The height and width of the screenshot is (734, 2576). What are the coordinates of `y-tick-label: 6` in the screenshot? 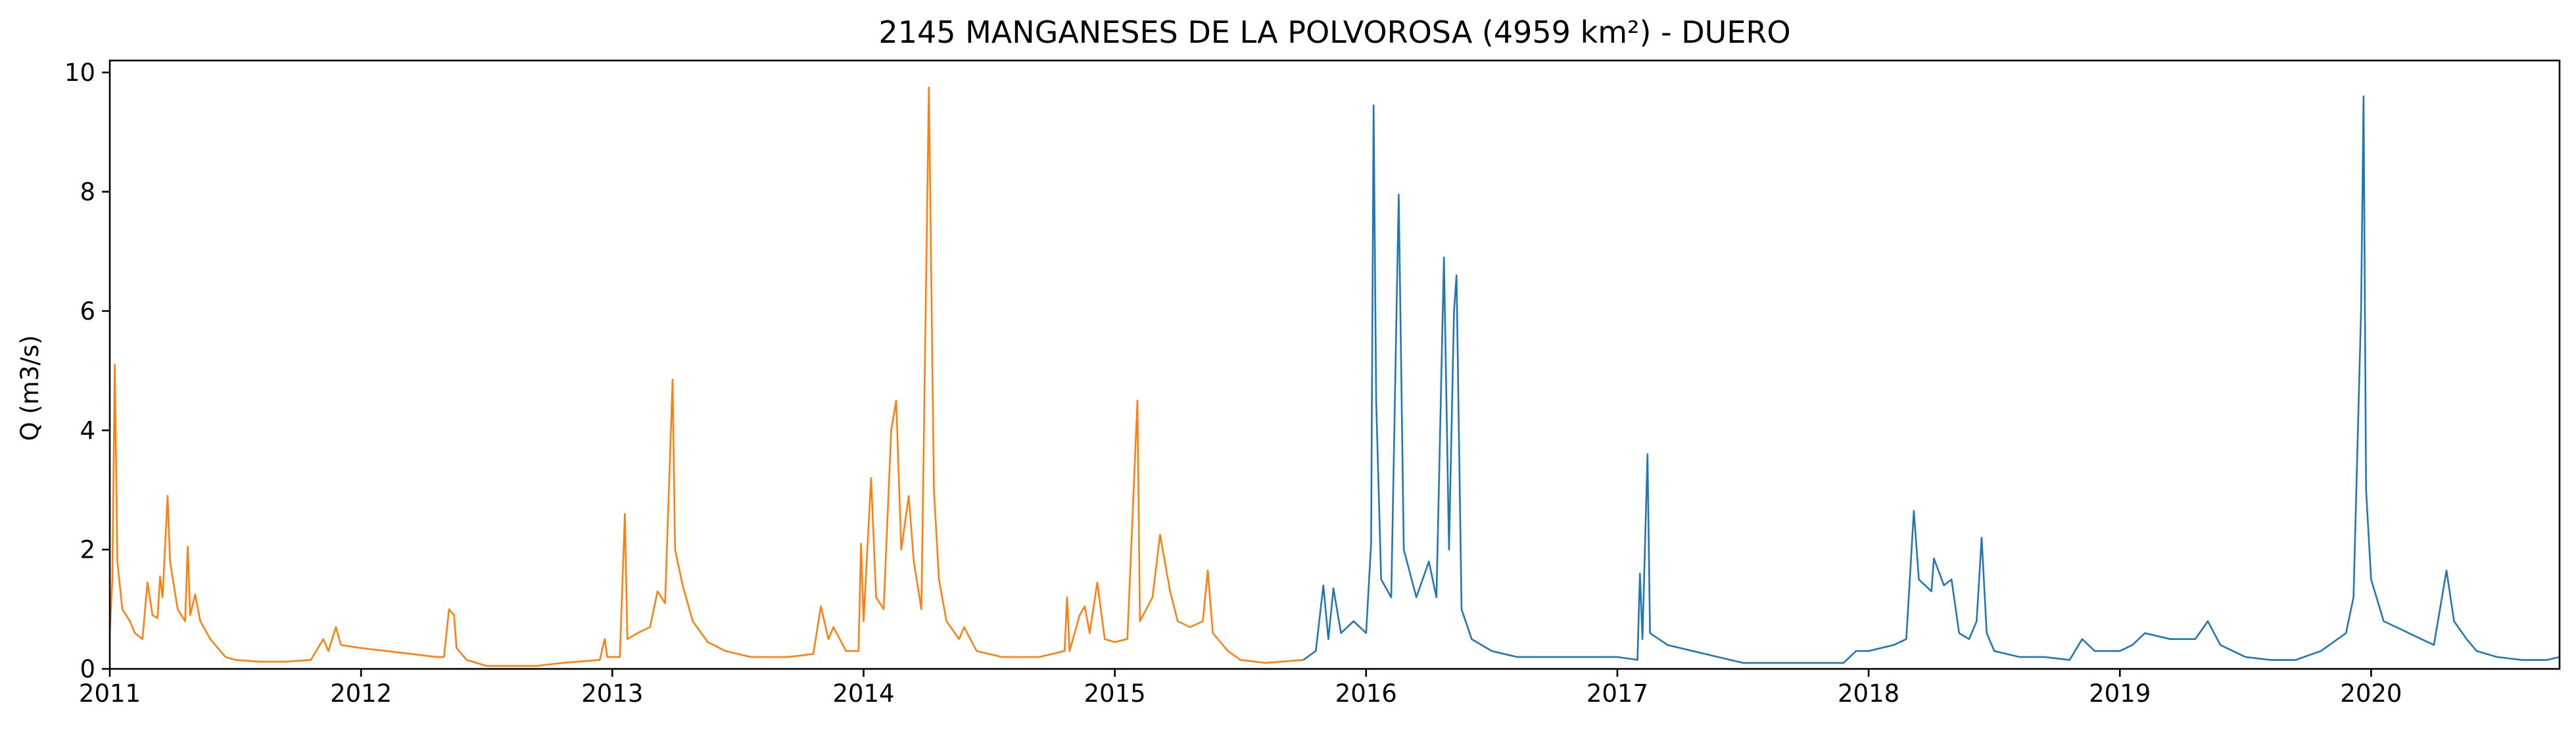 It's located at (87, 311).